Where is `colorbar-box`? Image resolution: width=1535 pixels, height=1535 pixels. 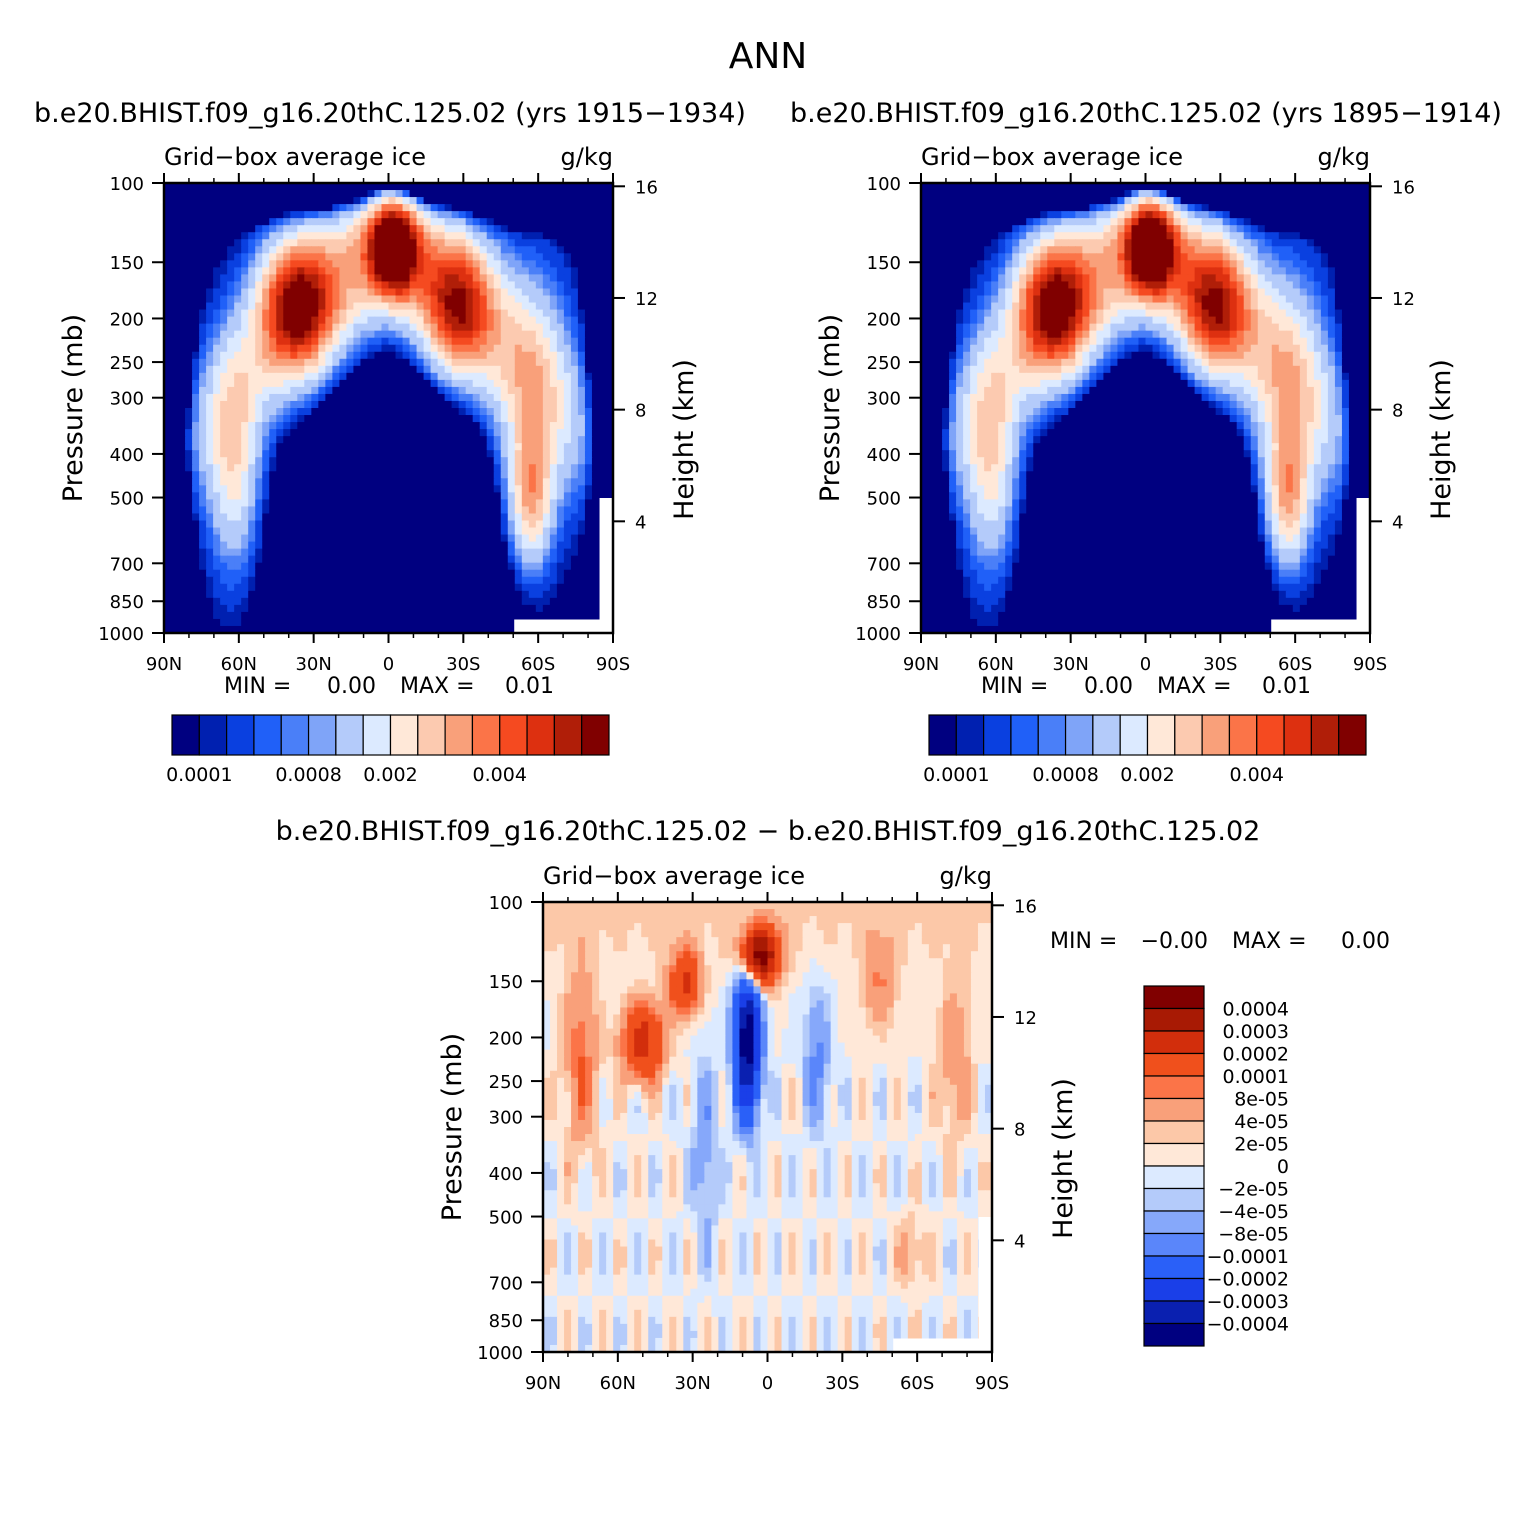
colorbar-box is located at coordinates (213, 735).